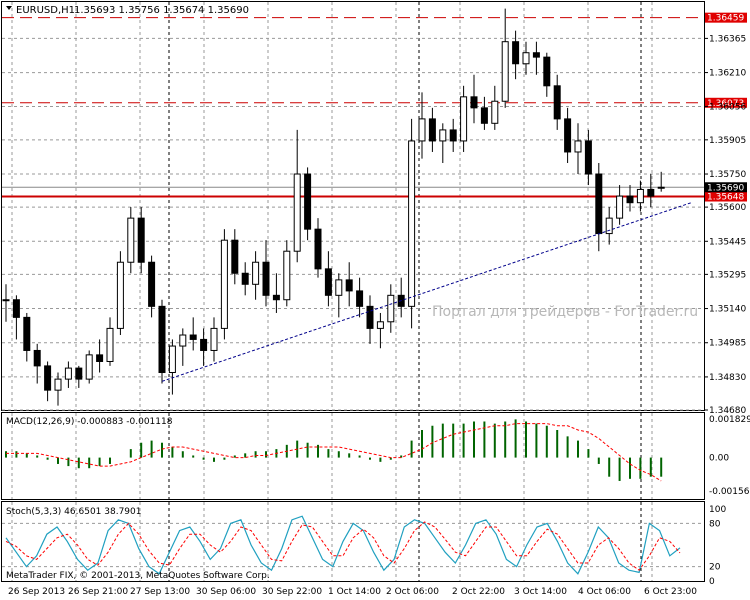 This screenshot has height=600, width=750. I want to click on stoch-series, so click(353, 545).